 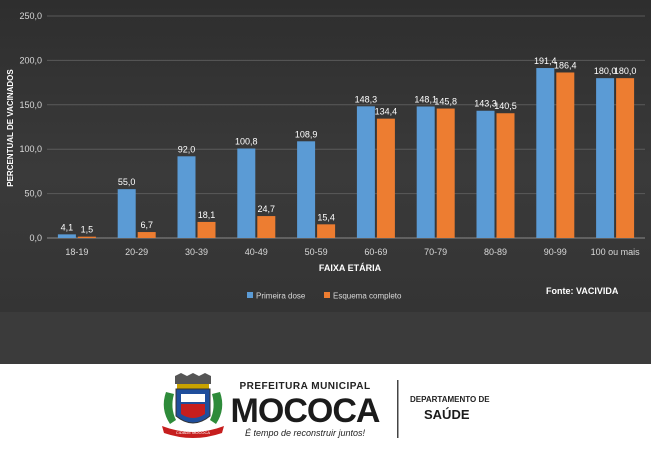 What do you see at coordinates (616, 252) in the screenshot?
I see `x-tick-label: 100 ou mais` at bounding box center [616, 252].